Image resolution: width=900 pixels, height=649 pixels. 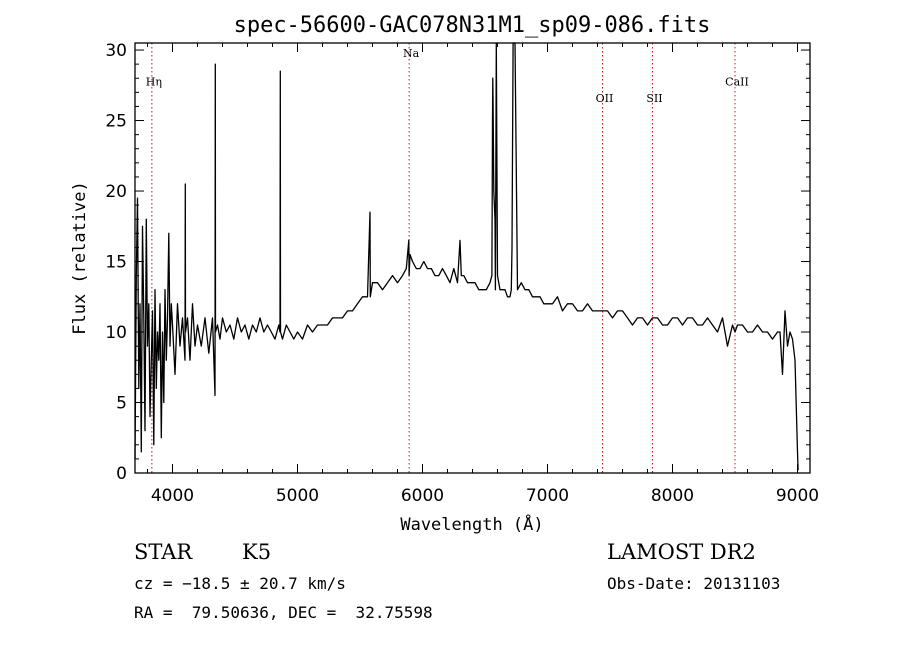 I want to click on x-tick-label-1: 5000, so click(x=297, y=496).